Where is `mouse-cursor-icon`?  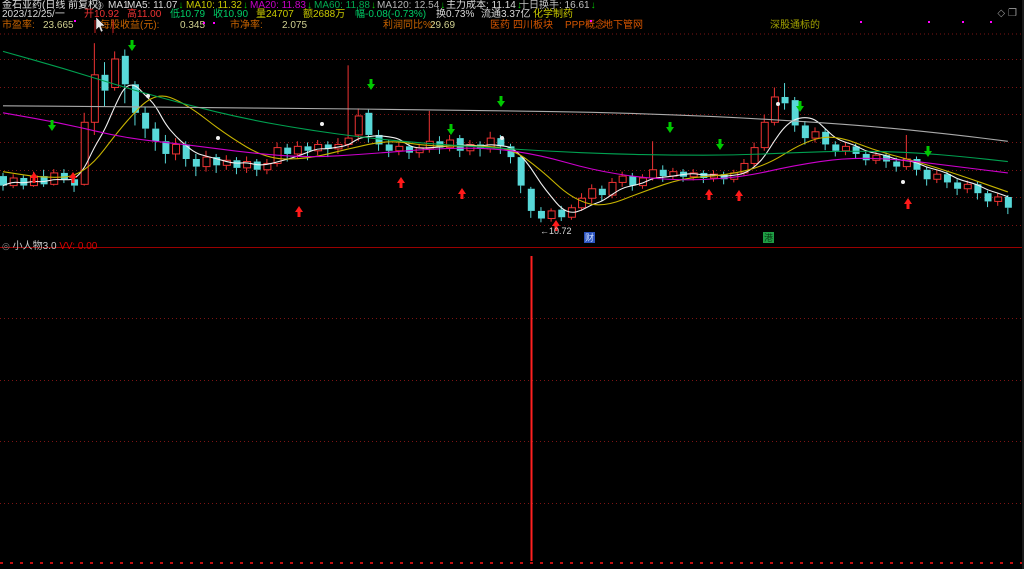 mouse-cursor-icon is located at coordinates (100, 24).